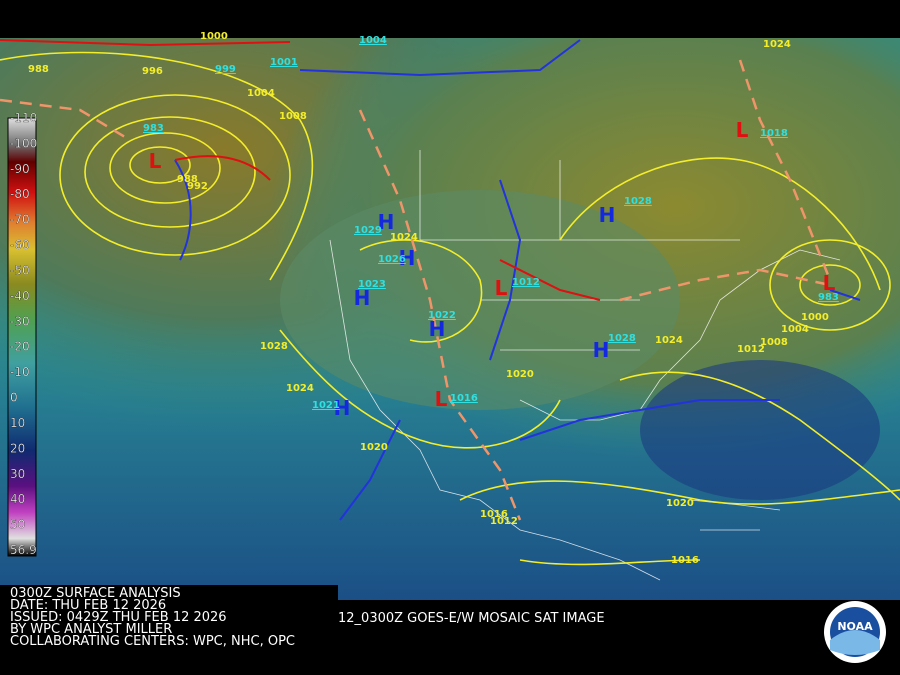  I want to click on scale-label: 40, so click(17, 499).